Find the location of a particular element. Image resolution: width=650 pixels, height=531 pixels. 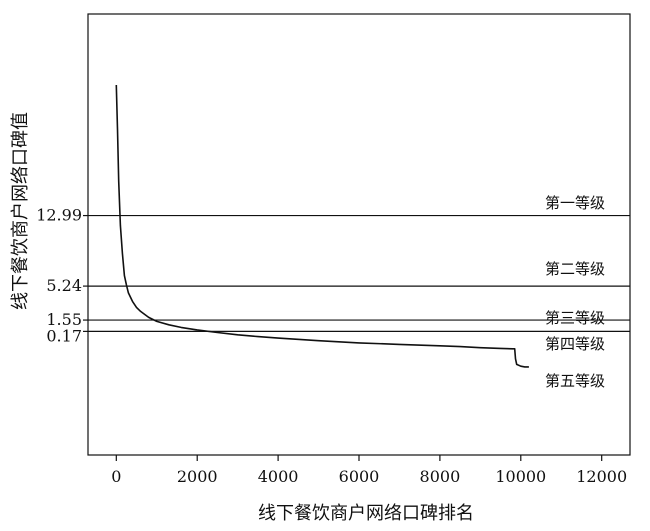

band-label: 第二等级 is located at coordinates (575, 269).